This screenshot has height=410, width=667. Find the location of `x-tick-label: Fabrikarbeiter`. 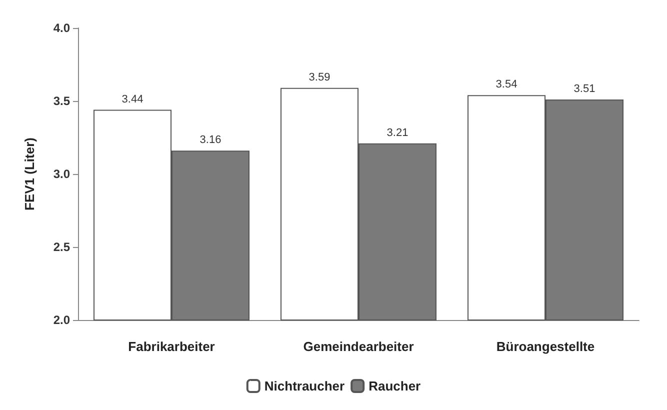

x-tick-label: Fabrikarbeiter is located at coordinates (171, 346).